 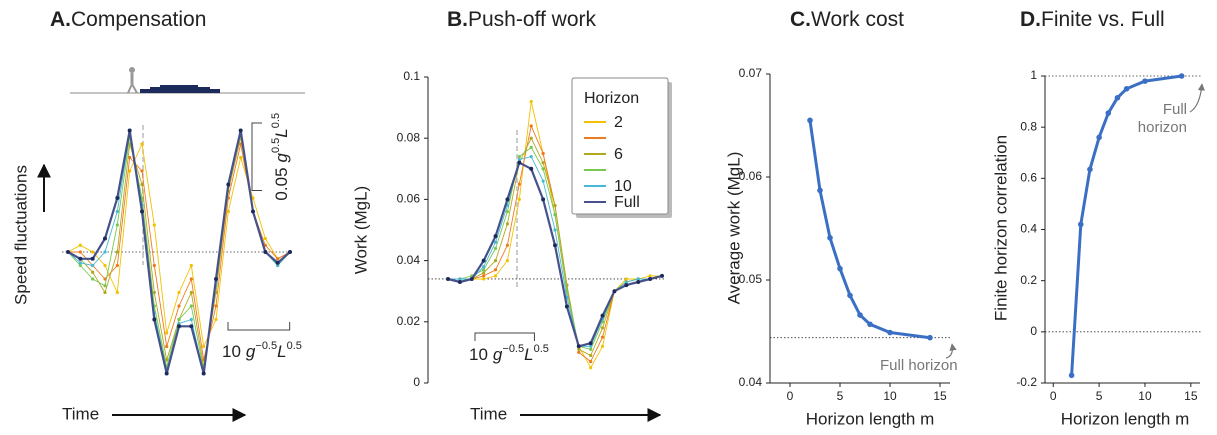 I want to click on y-axis-label: Average work (MgL), so click(x=733, y=228).